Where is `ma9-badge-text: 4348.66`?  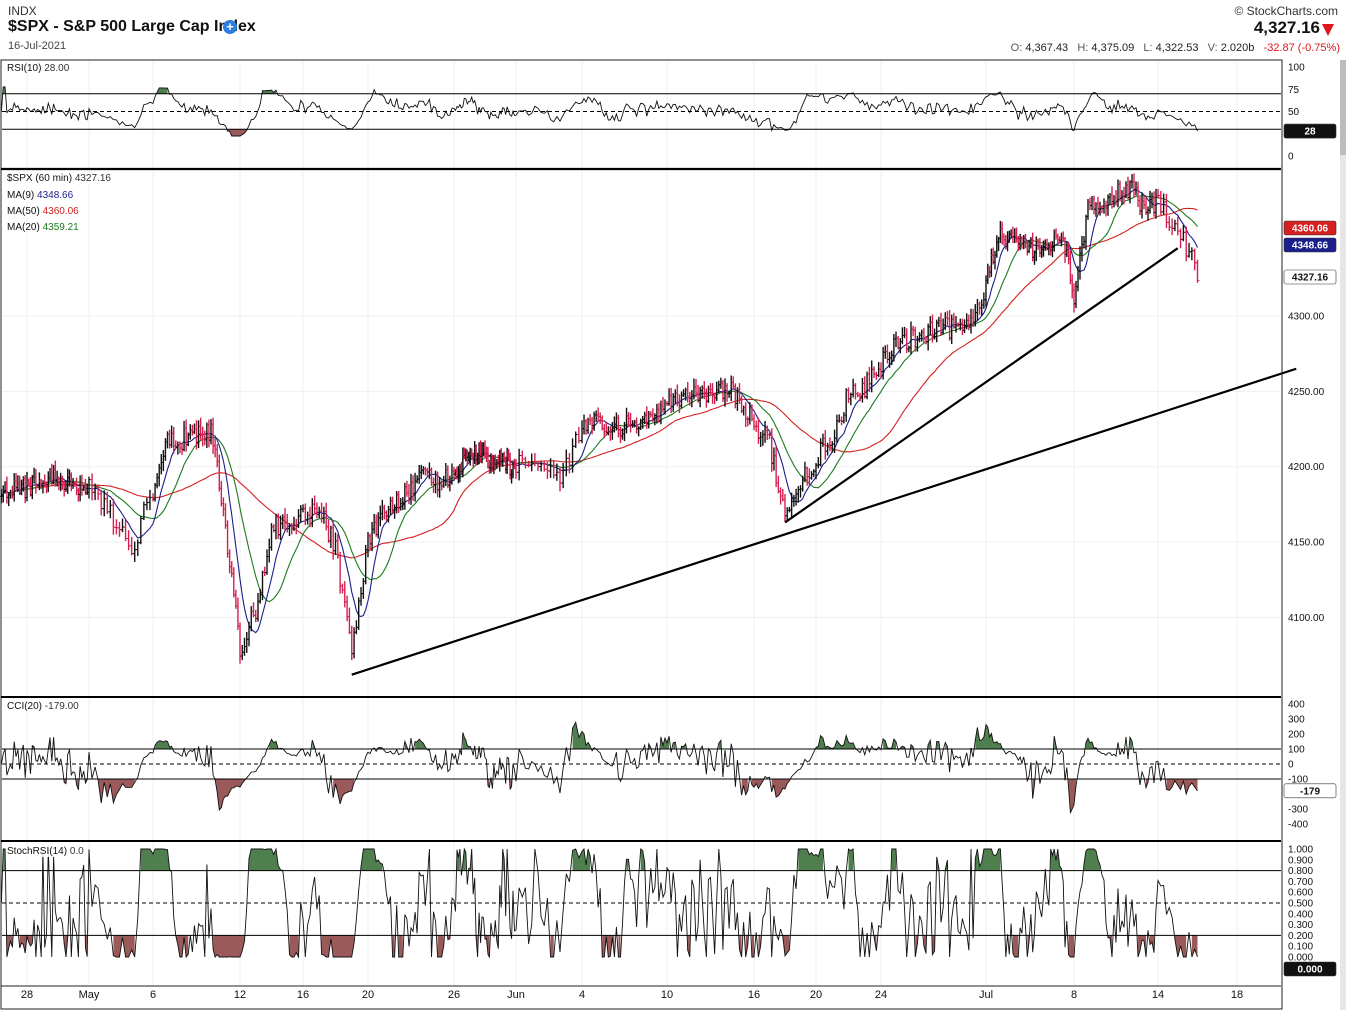
ma9-badge-text: 4348.66 is located at coordinates (1310, 246).